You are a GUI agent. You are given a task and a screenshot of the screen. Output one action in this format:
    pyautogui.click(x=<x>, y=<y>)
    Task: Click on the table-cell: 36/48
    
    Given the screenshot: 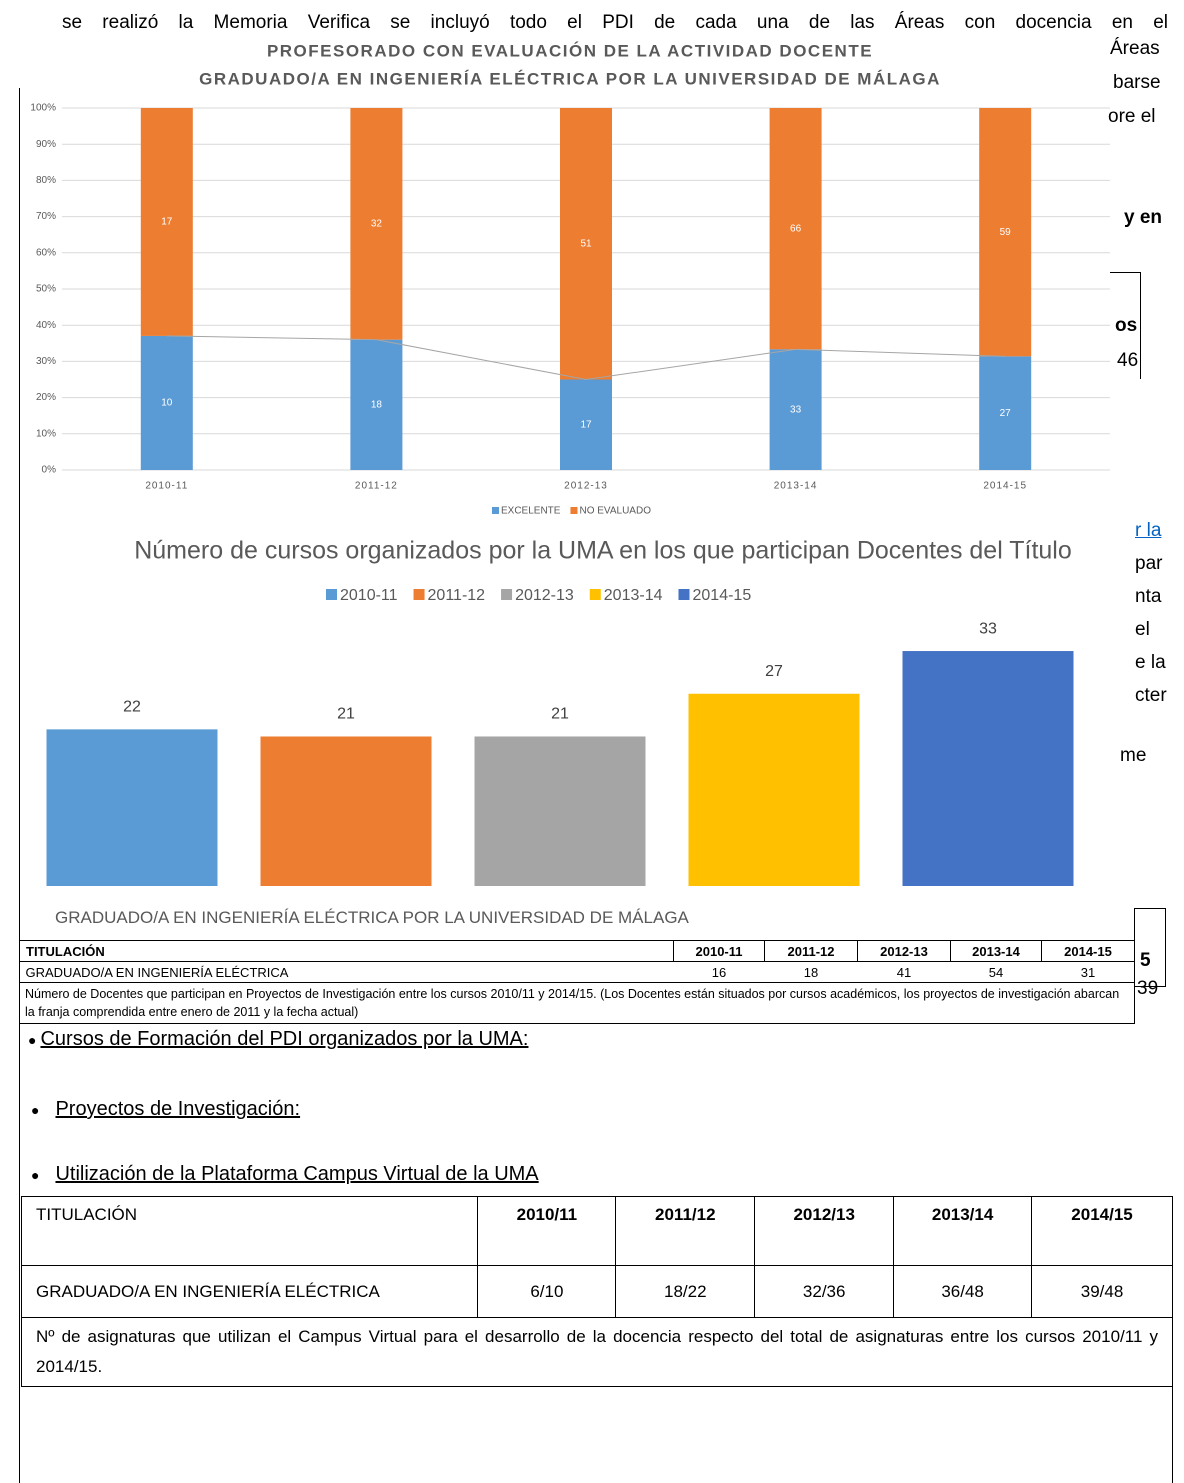 What is the action you would take?
    pyautogui.click(x=963, y=1291)
    